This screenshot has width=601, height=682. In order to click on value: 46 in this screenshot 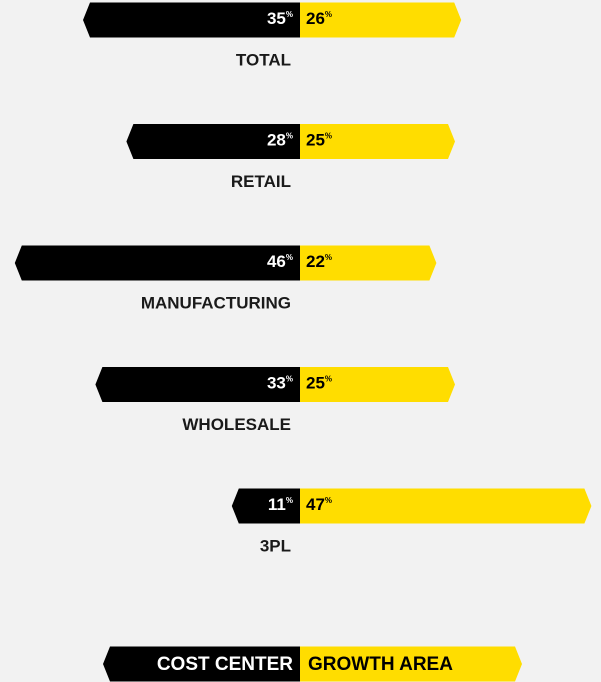, I will do `click(276, 261)`.